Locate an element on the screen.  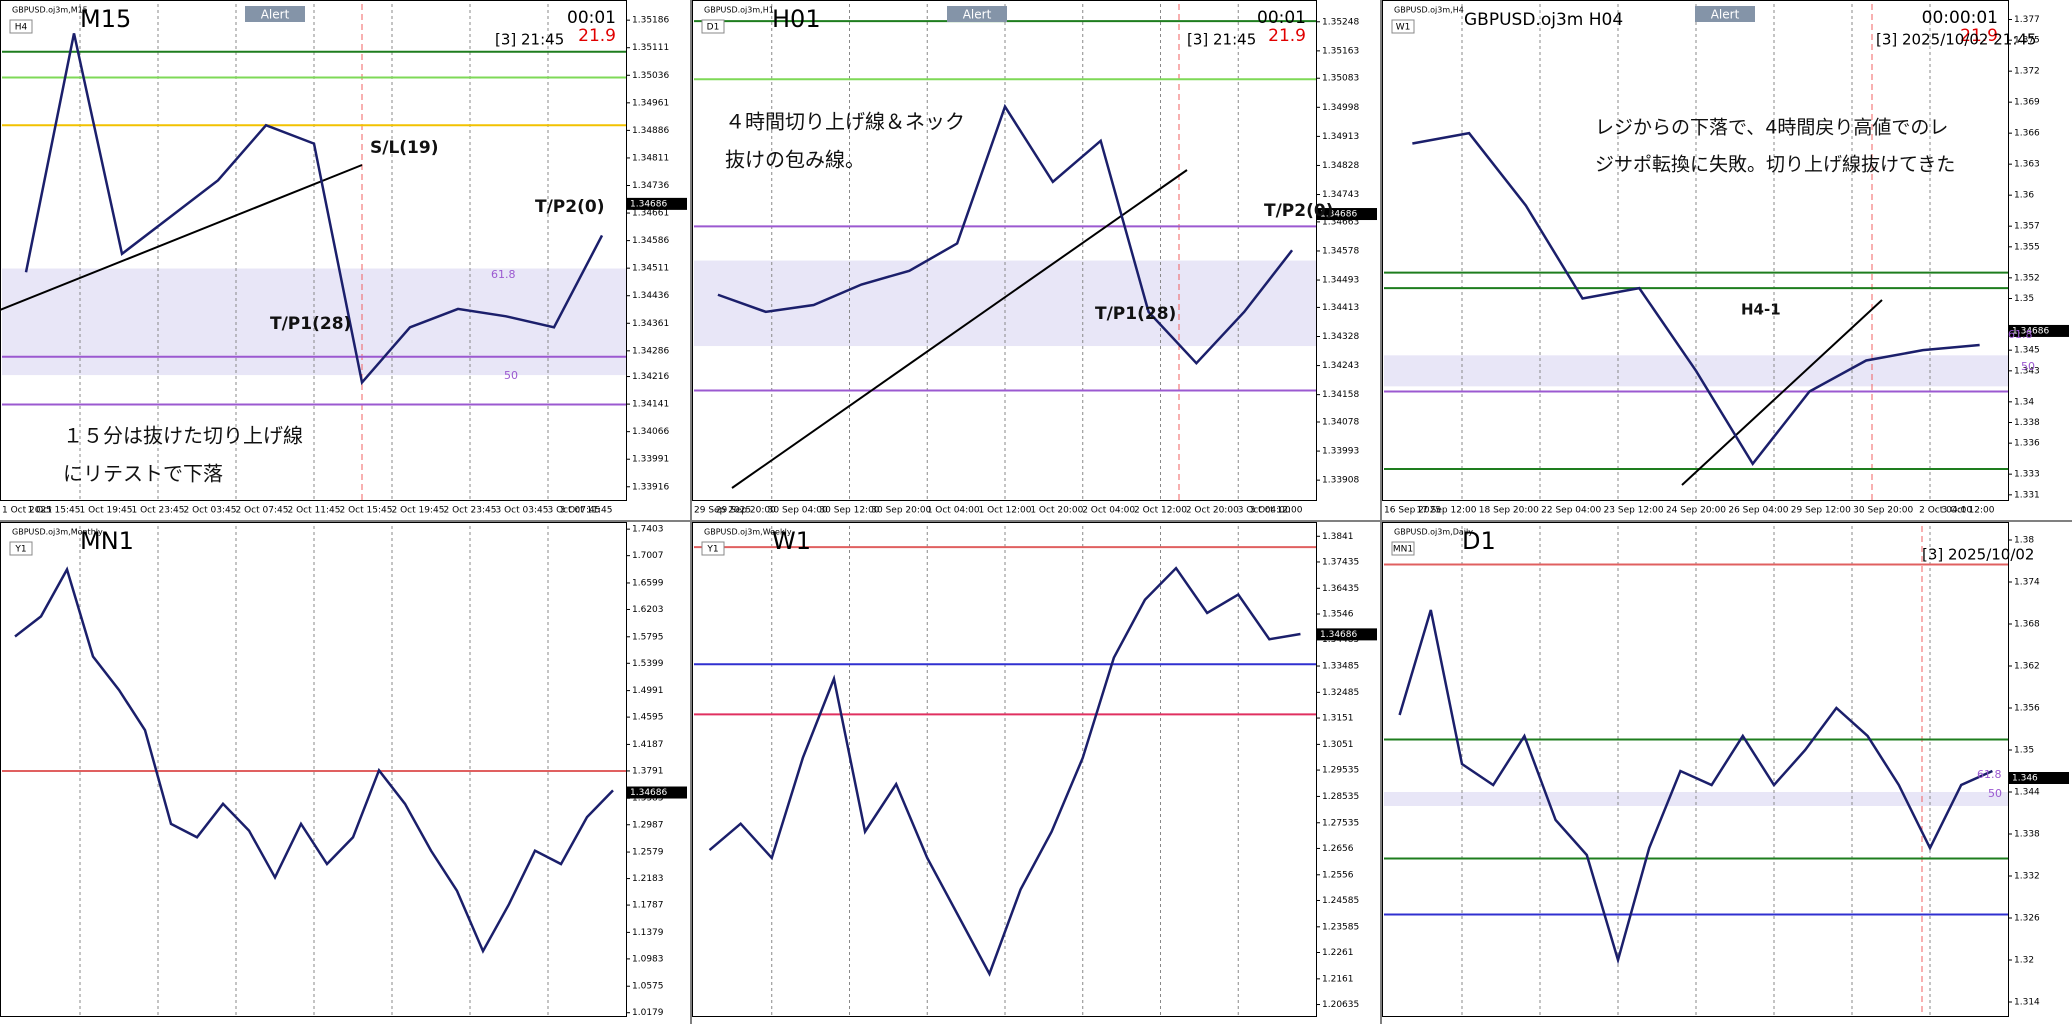
y-tick-label: 1.331 is located at coordinates (2027, 495).